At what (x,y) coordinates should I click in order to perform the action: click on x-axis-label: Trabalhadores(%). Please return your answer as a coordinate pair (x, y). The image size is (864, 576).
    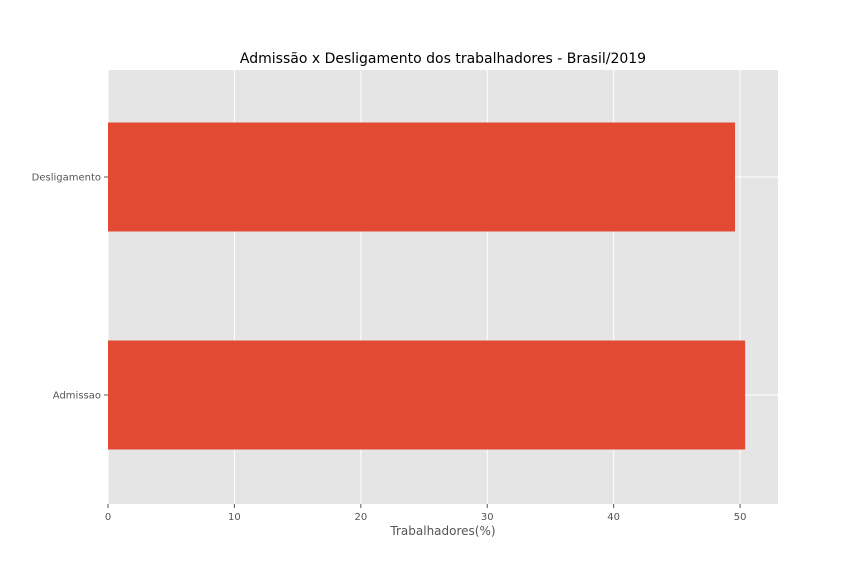
    Looking at the image, I should click on (442, 531).